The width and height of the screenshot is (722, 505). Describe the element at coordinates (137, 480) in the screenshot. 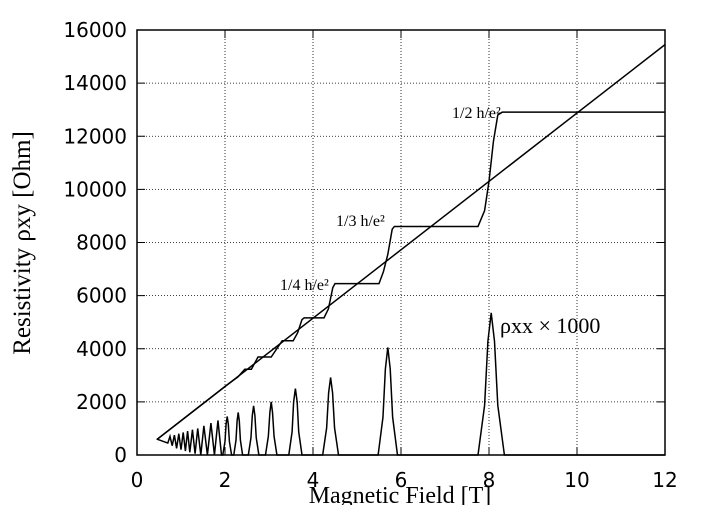

I see `x-tick-label: 0` at that location.